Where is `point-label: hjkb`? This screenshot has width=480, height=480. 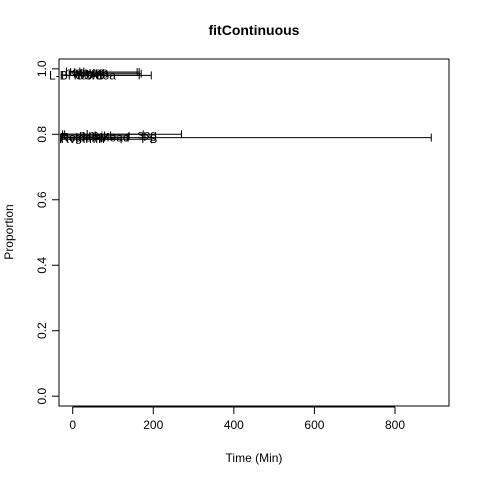
point-label: hjkb is located at coordinates (105, 136).